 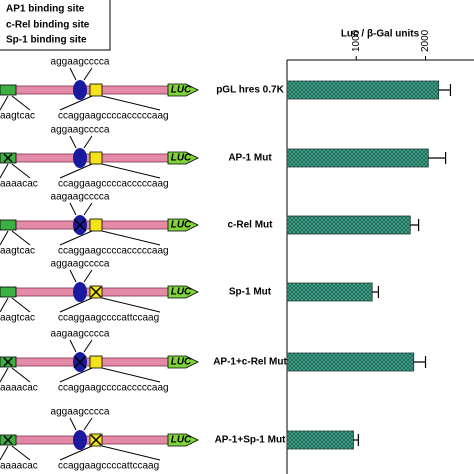 What do you see at coordinates (45, 9) in the screenshot?
I see `legend-text: AP1 binding site` at bounding box center [45, 9].